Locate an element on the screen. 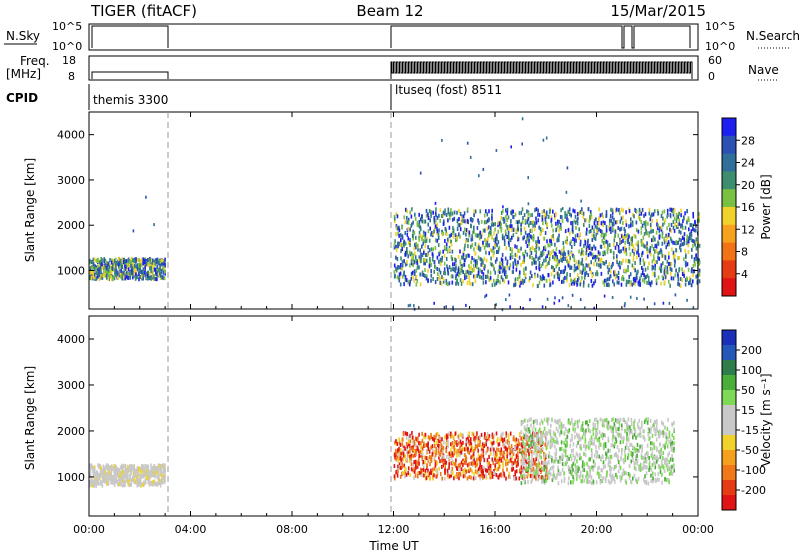 The width and height of the screenshot is (800, 554). nsky-tick-low: 10^0 is located at coordinates (67, 46).